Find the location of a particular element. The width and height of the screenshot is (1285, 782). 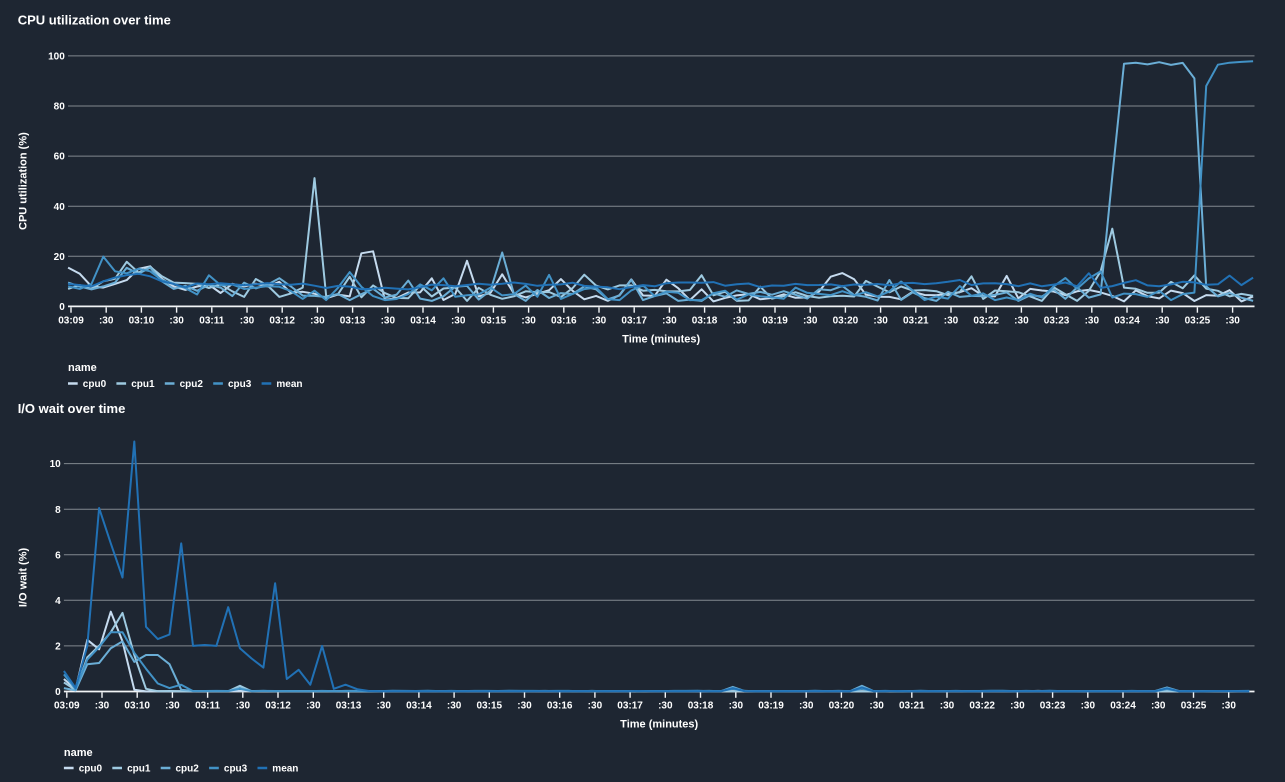

svg-text: 2 is located at coordinates (58, 647).